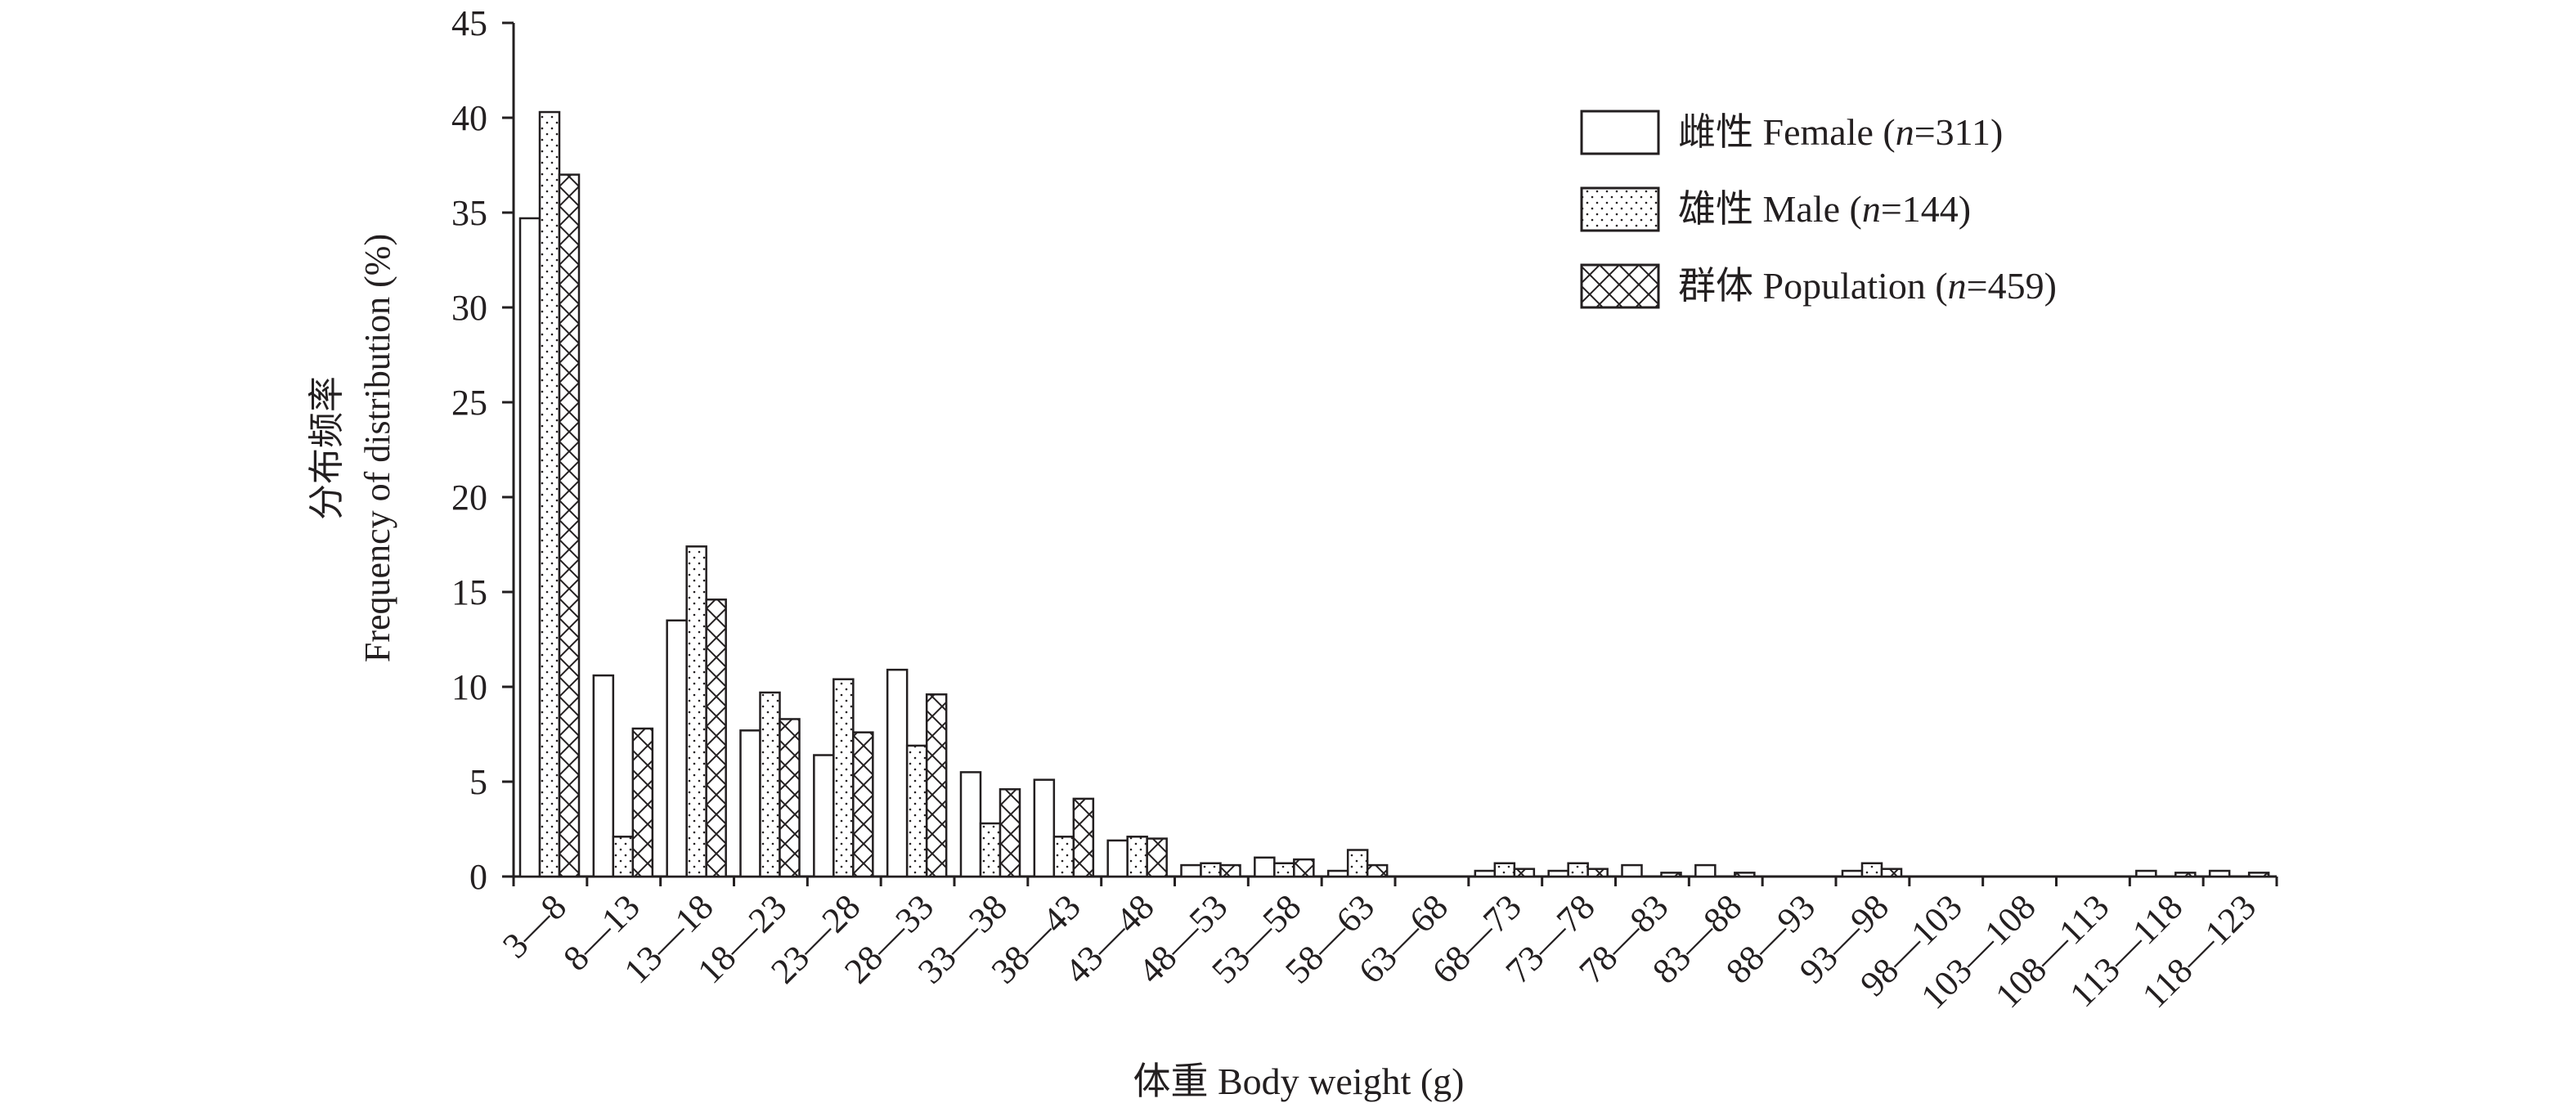 The width and height of the screenshot is (2576, 1112). I want to click on legend-swatch-blank, so click(1620, 132).